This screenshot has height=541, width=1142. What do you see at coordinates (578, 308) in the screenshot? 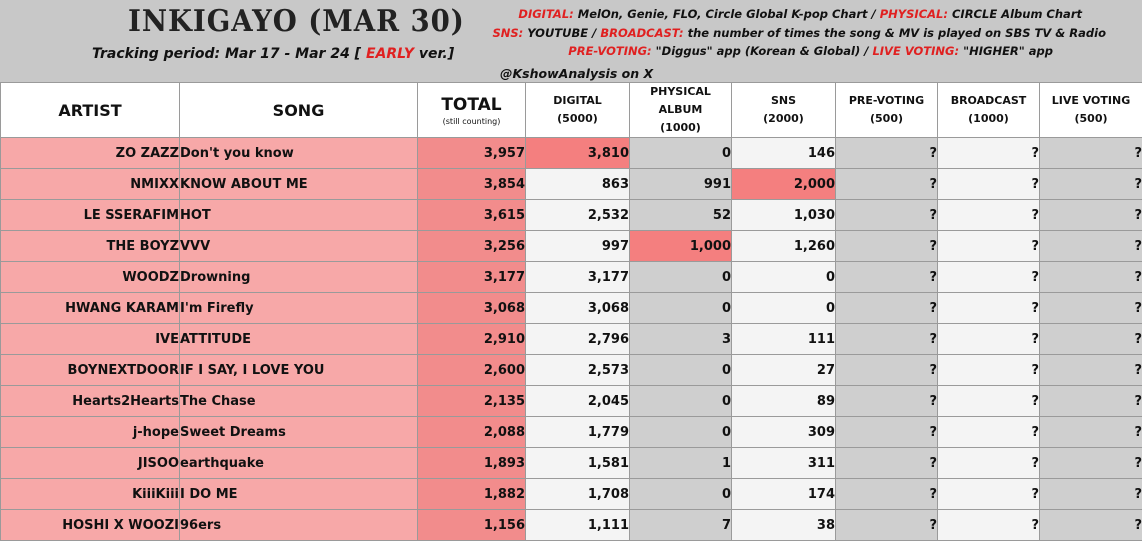
I see `cell-digital: 3,068` at bounding box center [578, 308].